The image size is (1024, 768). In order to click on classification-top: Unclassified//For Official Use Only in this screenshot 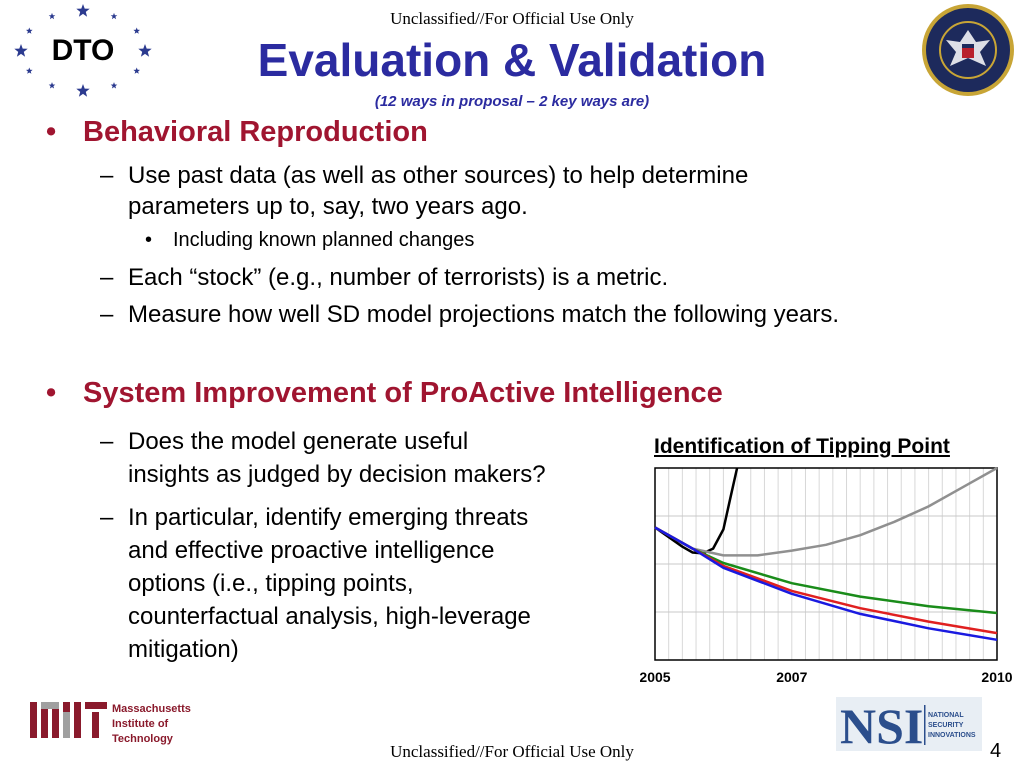, I will do `click(512, 18)`.